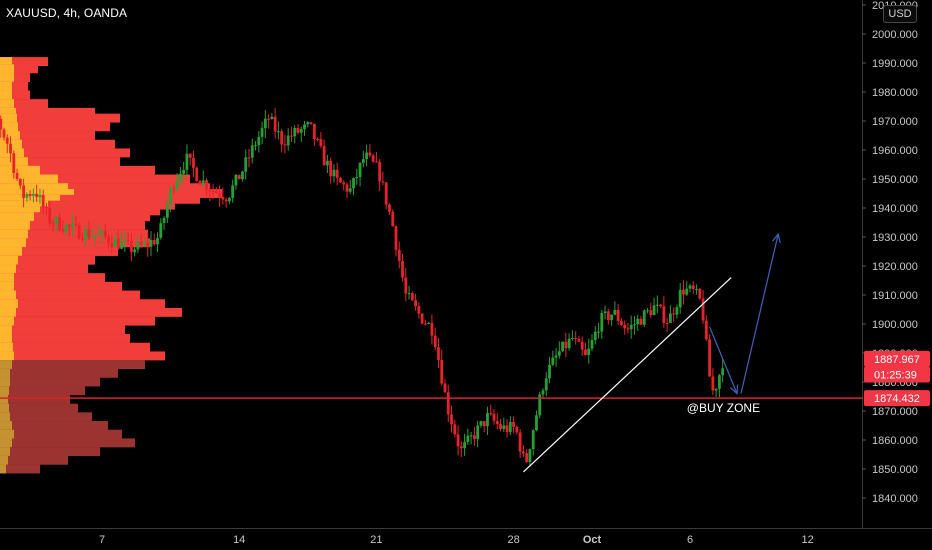  Describe the element at coordinates (897, 360) in the screenshot. I see `price-tag-label: 1887.967` at that location.